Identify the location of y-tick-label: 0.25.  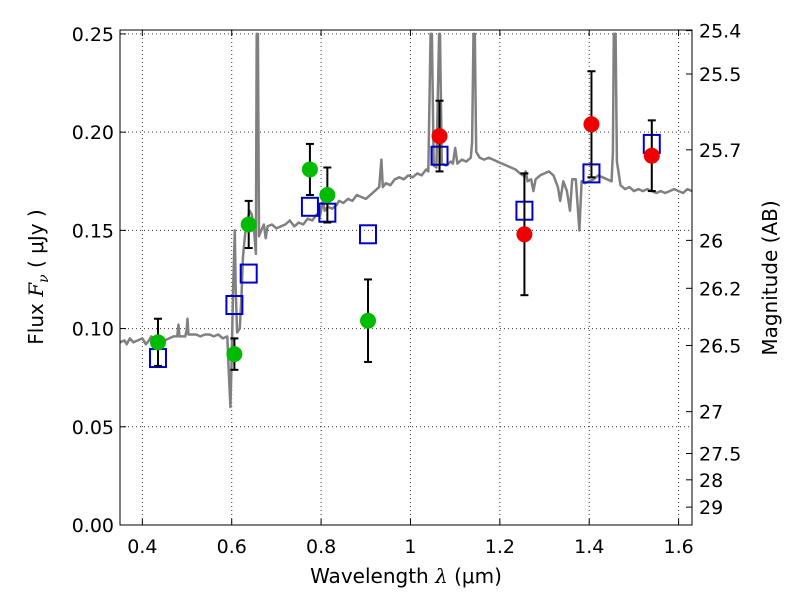
(93, 35).